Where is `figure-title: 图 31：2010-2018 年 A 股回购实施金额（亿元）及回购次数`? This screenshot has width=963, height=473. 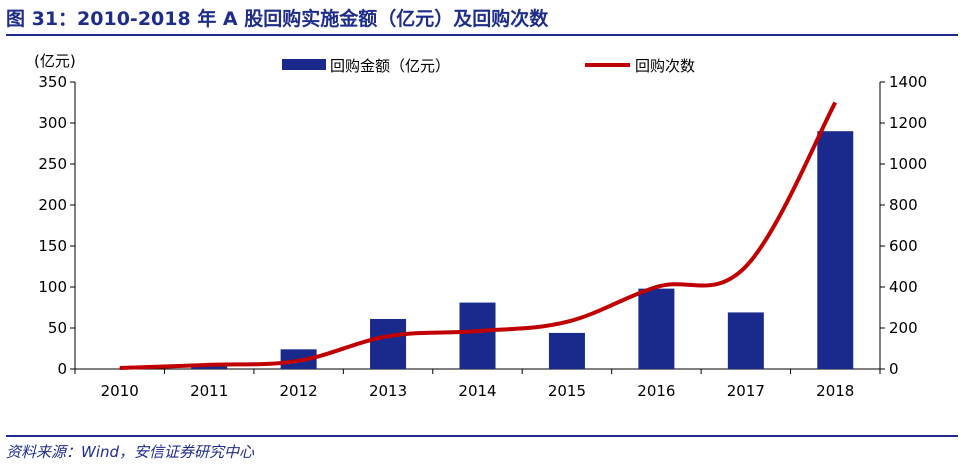 figure-title: 图 31：2010-2018 年 A 股回购实施金额（亿元）及回购次数 is located at coordinates (277, 19).